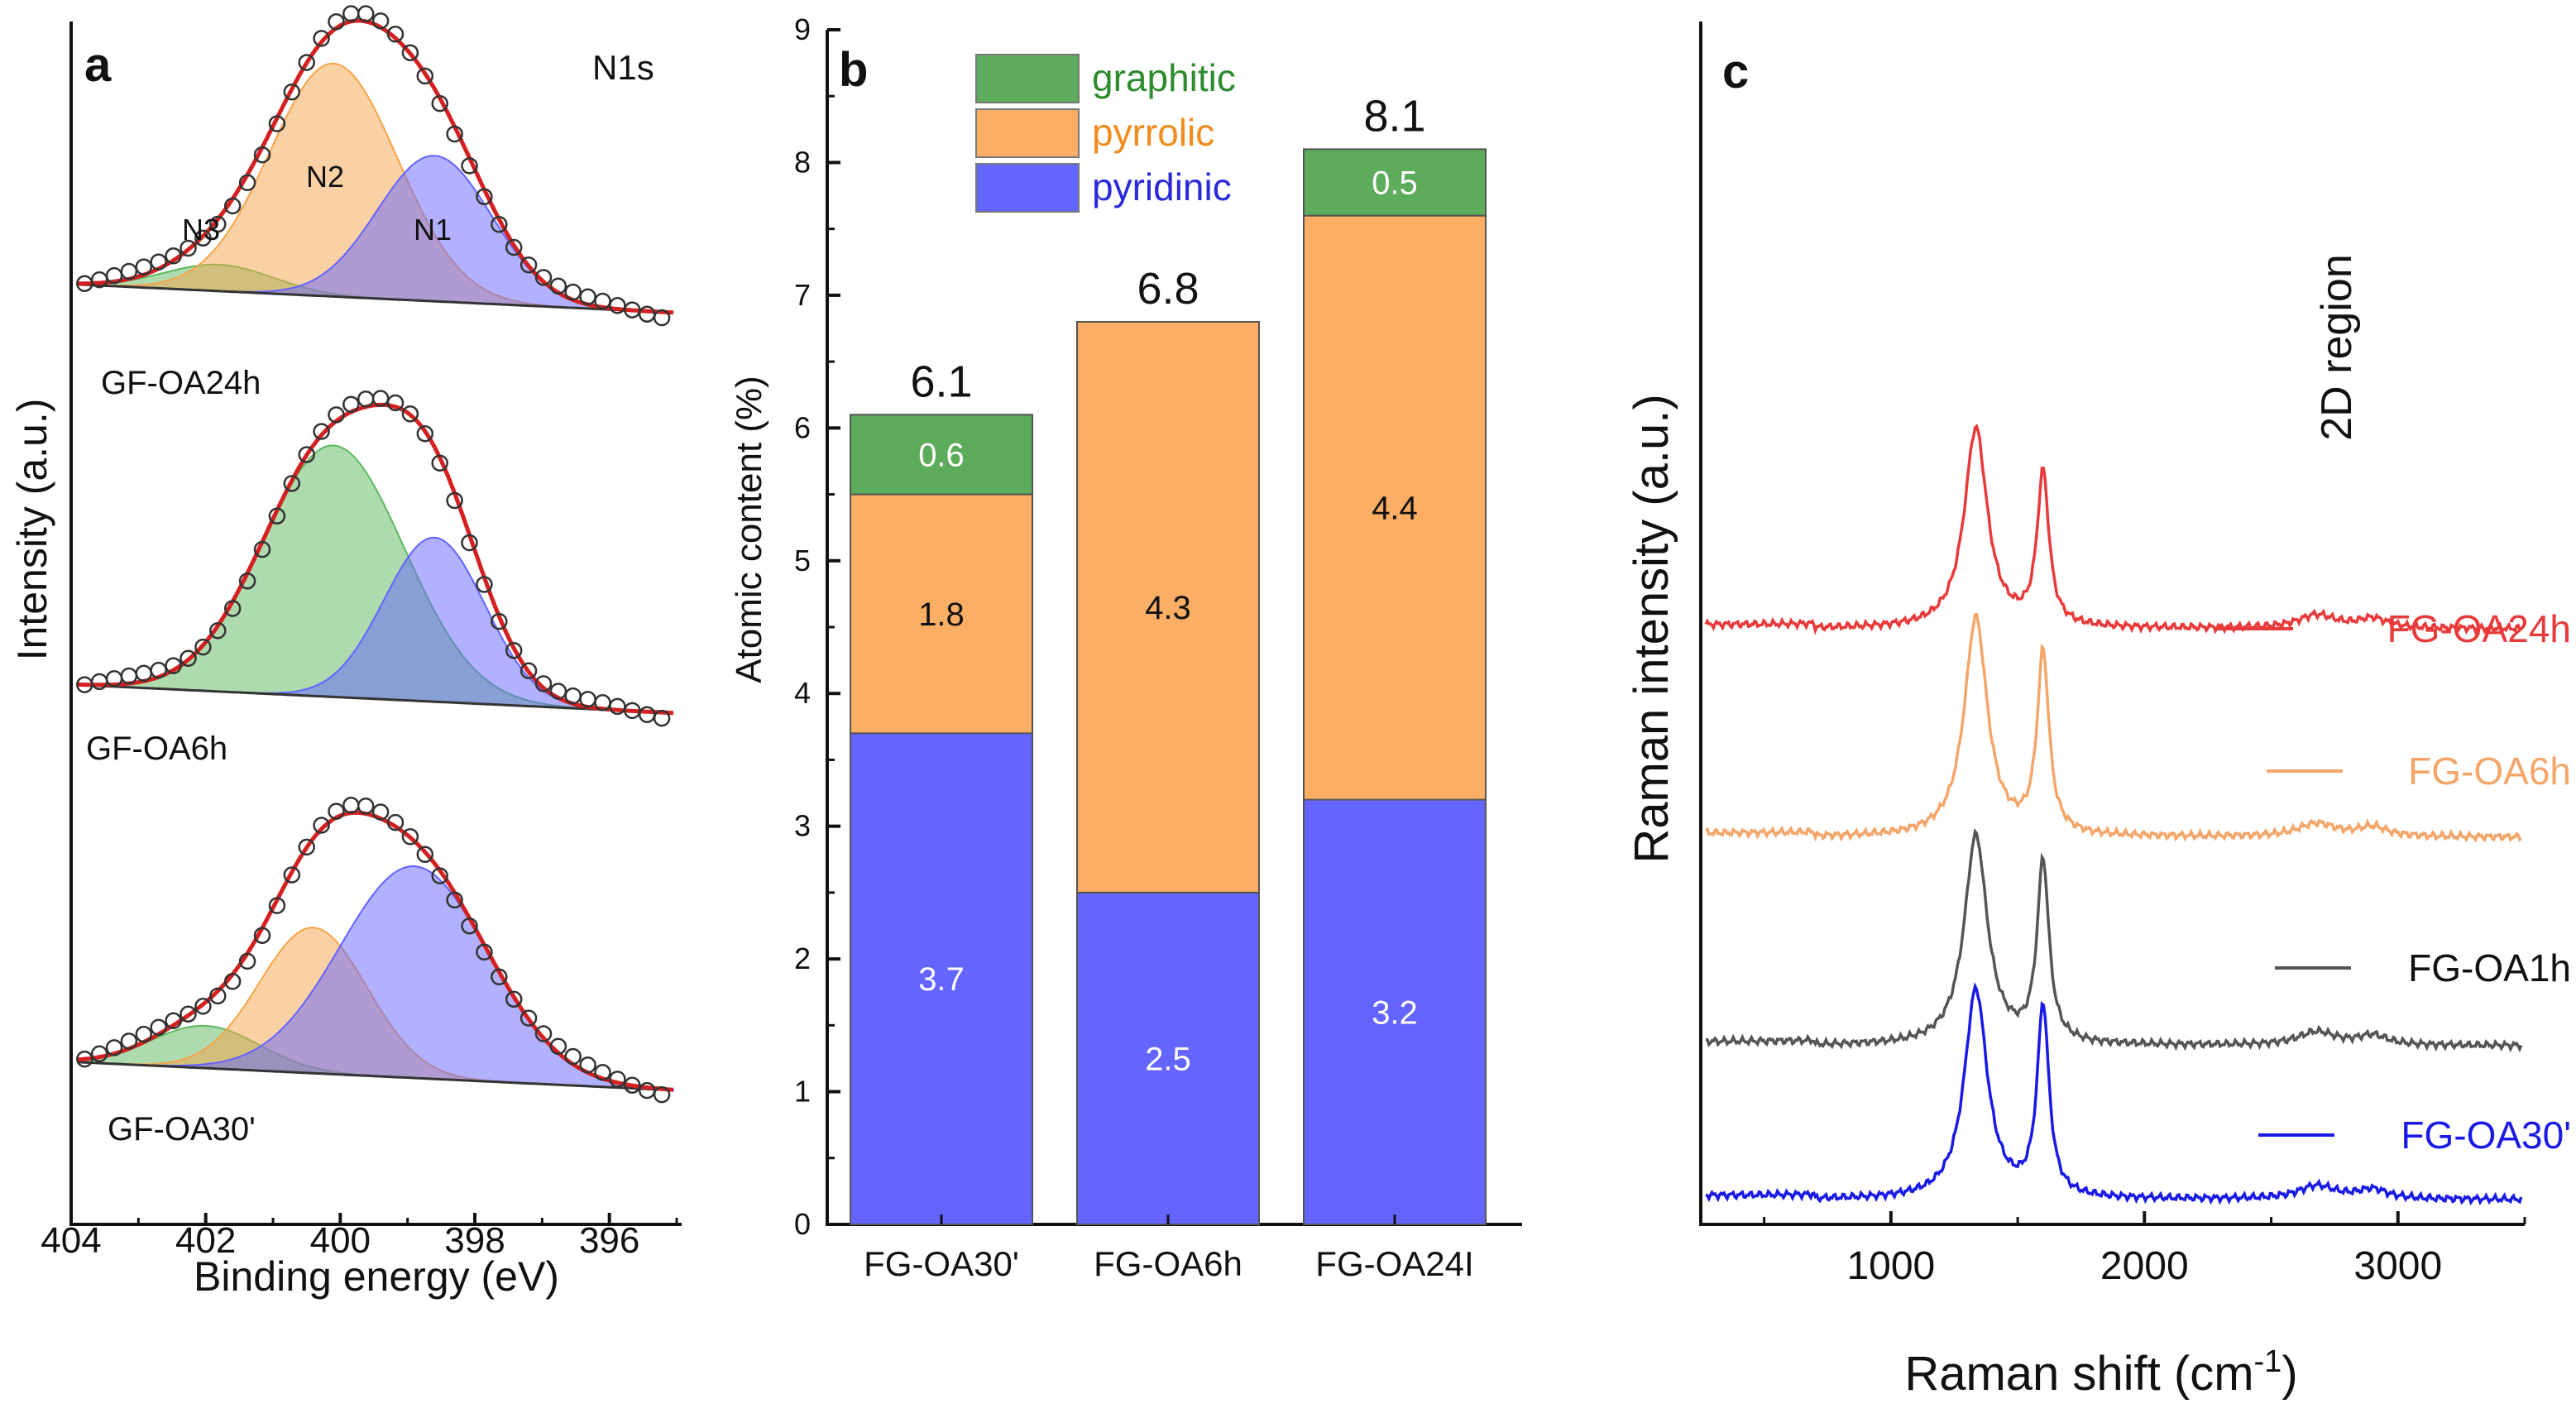  What do you see at coordinates (98, 65) in the screenshot?
I see `panel-a-letter: a` at bounding box center [98, 65].